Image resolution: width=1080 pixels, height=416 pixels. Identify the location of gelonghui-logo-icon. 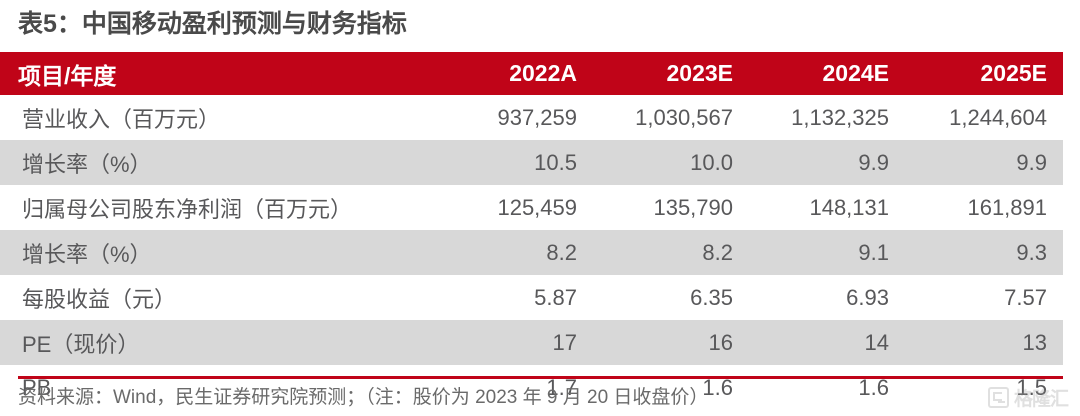
(998, 397).